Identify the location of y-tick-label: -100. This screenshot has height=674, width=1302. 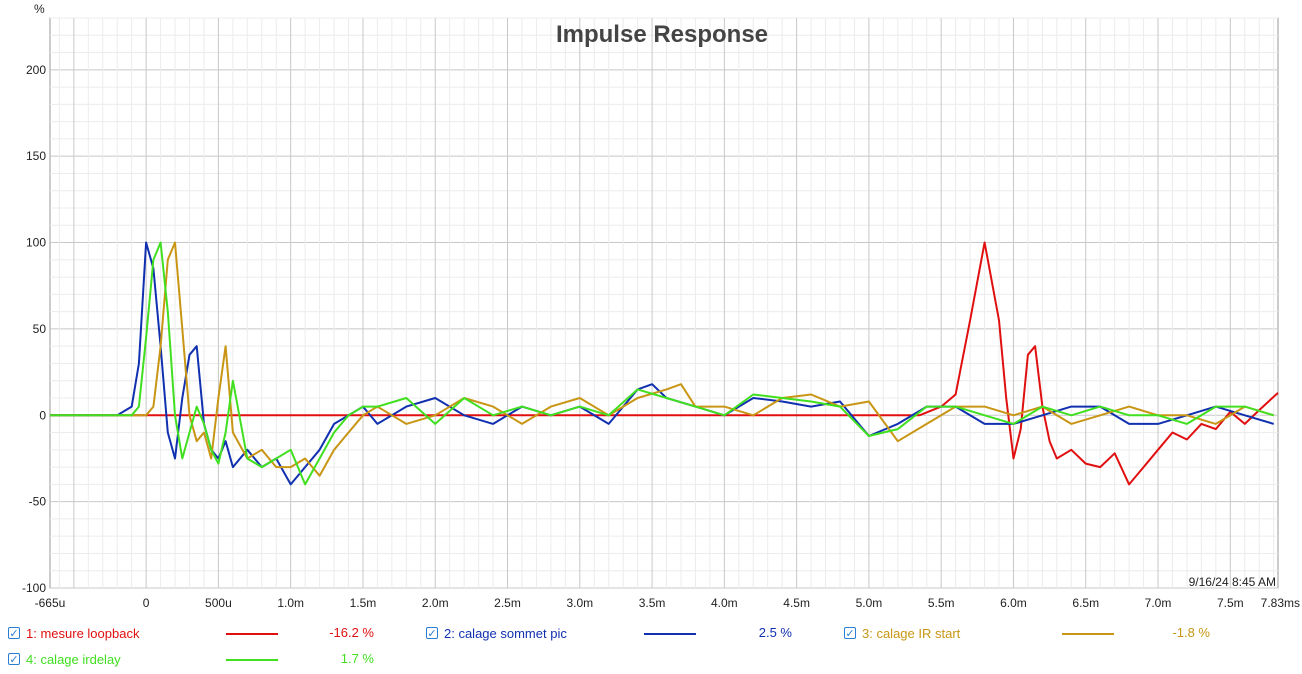
(34, 588).